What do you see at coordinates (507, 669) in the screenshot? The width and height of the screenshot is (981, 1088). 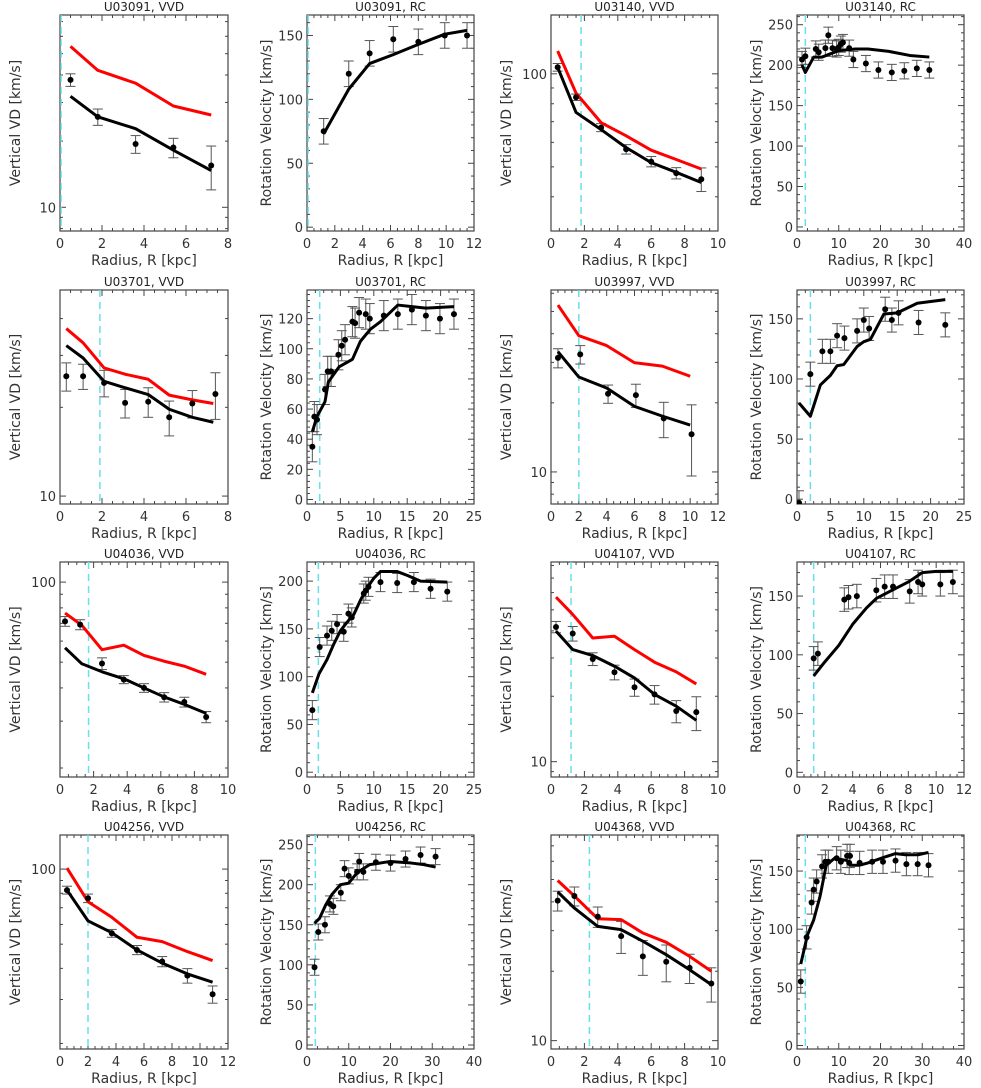 I see `y-axis-label: Vertical VD [km/s]` at bounding box center [507, 669].